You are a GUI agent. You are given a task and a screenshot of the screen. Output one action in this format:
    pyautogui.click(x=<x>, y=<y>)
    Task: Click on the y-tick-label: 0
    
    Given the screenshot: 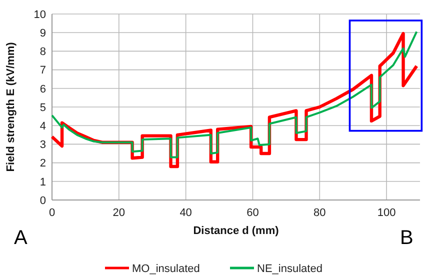 What is the action you would take?
    pyautogui.click(x=43, y=200)
    